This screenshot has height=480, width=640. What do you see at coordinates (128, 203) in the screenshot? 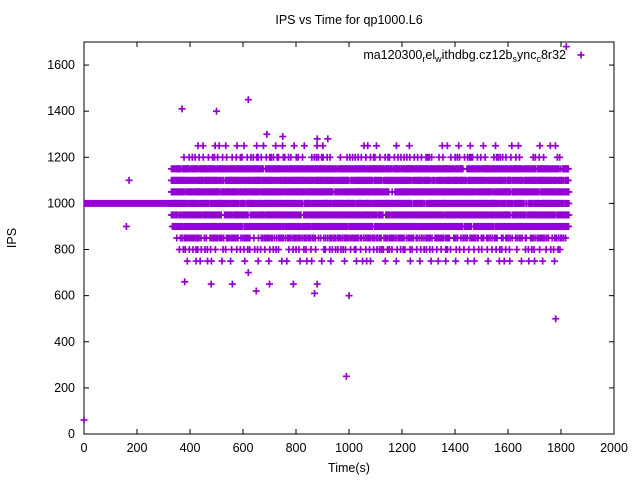
I see `saturated-data-run` at bounding box center [128, 203].